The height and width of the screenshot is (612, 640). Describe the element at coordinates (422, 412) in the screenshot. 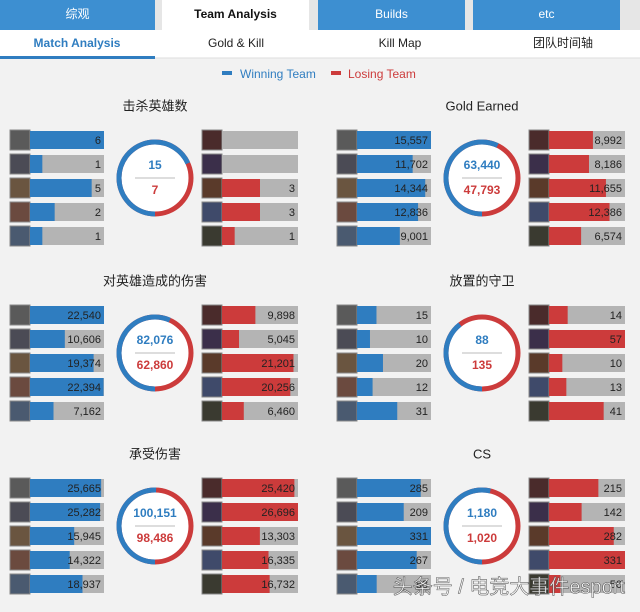

I see `bar-value: 31` at that location.